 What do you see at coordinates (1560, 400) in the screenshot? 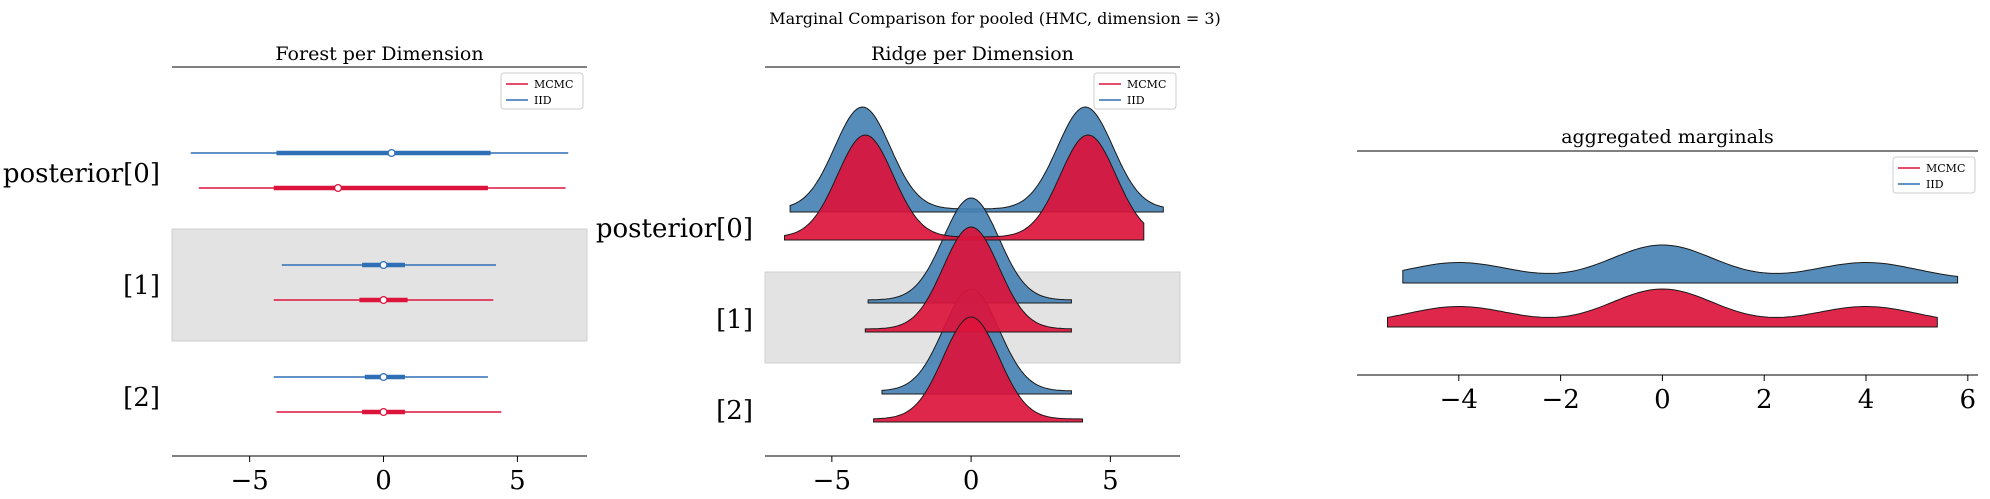
I see `x-tick-label: −2` at bounding box center [1560, 400].